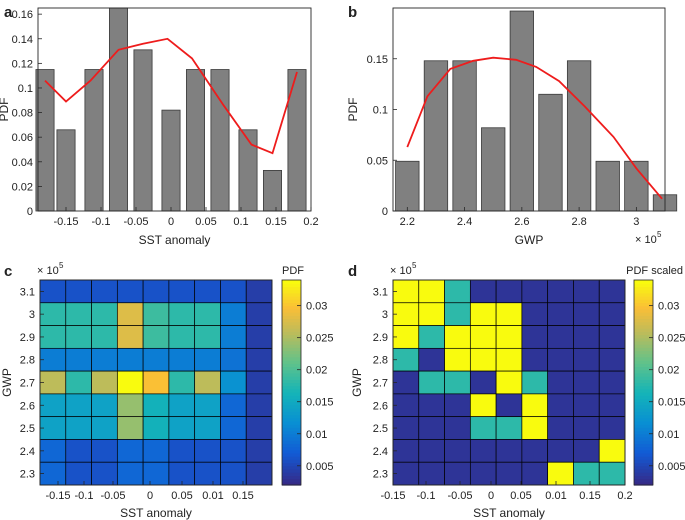 The width and height of the screenshot is (685, 520). I want to click on y-tick-label: 0.06, so click(22, 138).